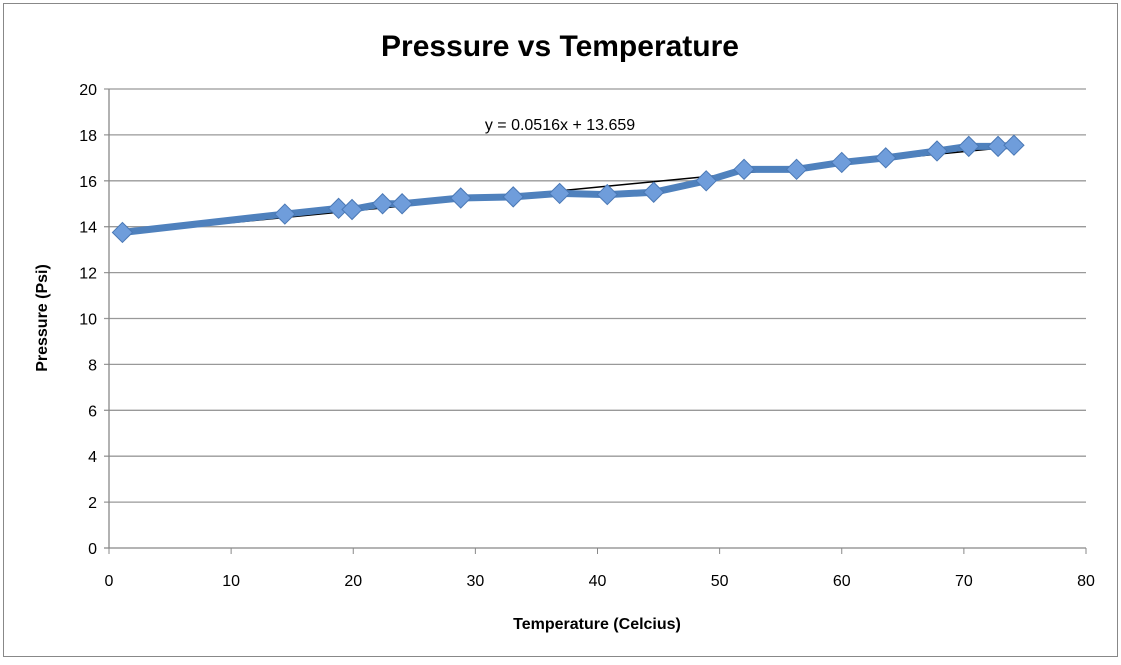 The width and height of the screenshot is (1121, 665). Describe the element at coordinates (88, 136) in the screenshot. I see `y-tick-label: 18` at that location.